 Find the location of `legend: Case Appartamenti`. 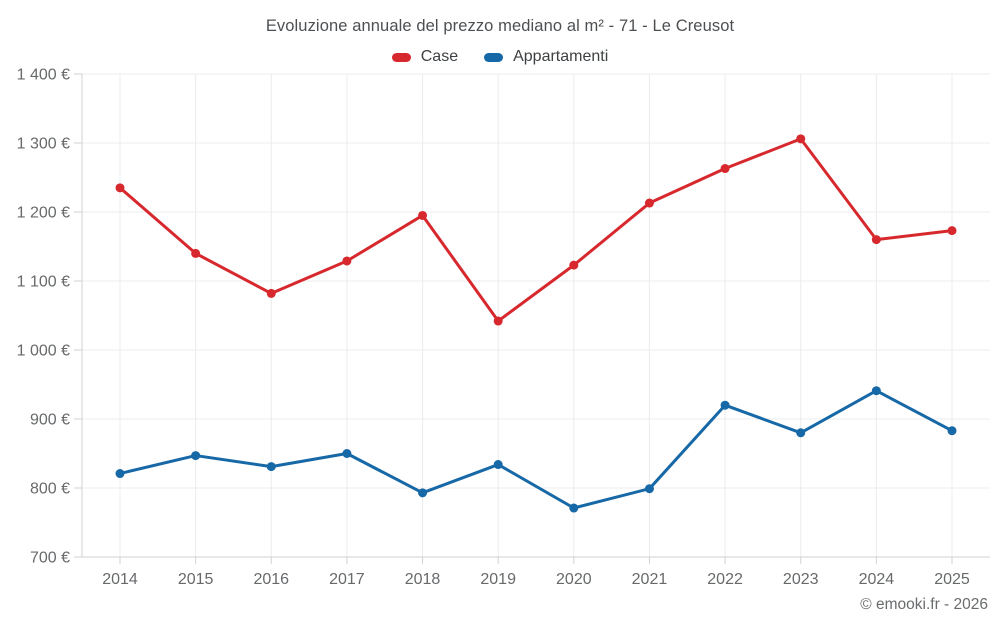

legend: Case Appartamenti is located at coordinates (500, 57).